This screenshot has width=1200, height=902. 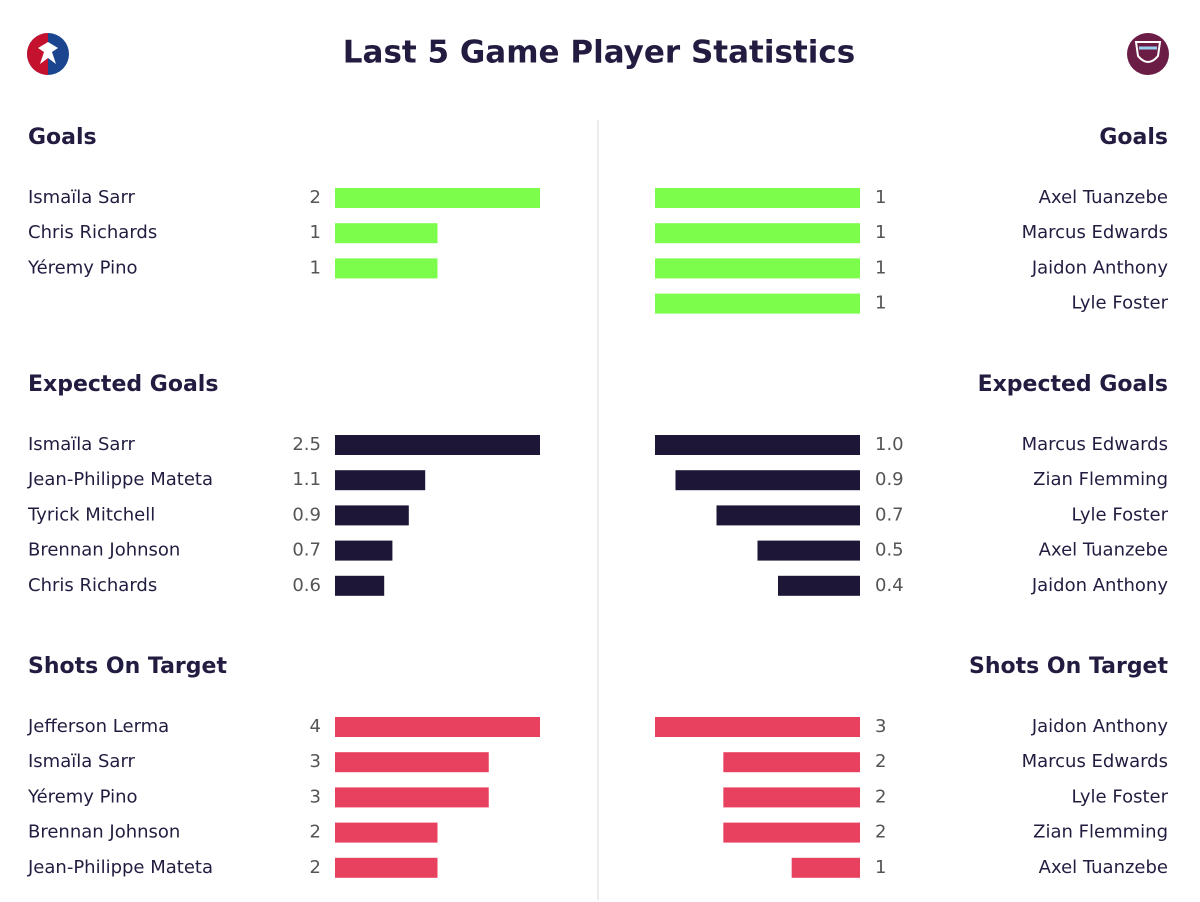 What do you see at coordinates (889, 550) in the screenshot?
I see `value-label: 0.5` at bounding box center [889, 550].